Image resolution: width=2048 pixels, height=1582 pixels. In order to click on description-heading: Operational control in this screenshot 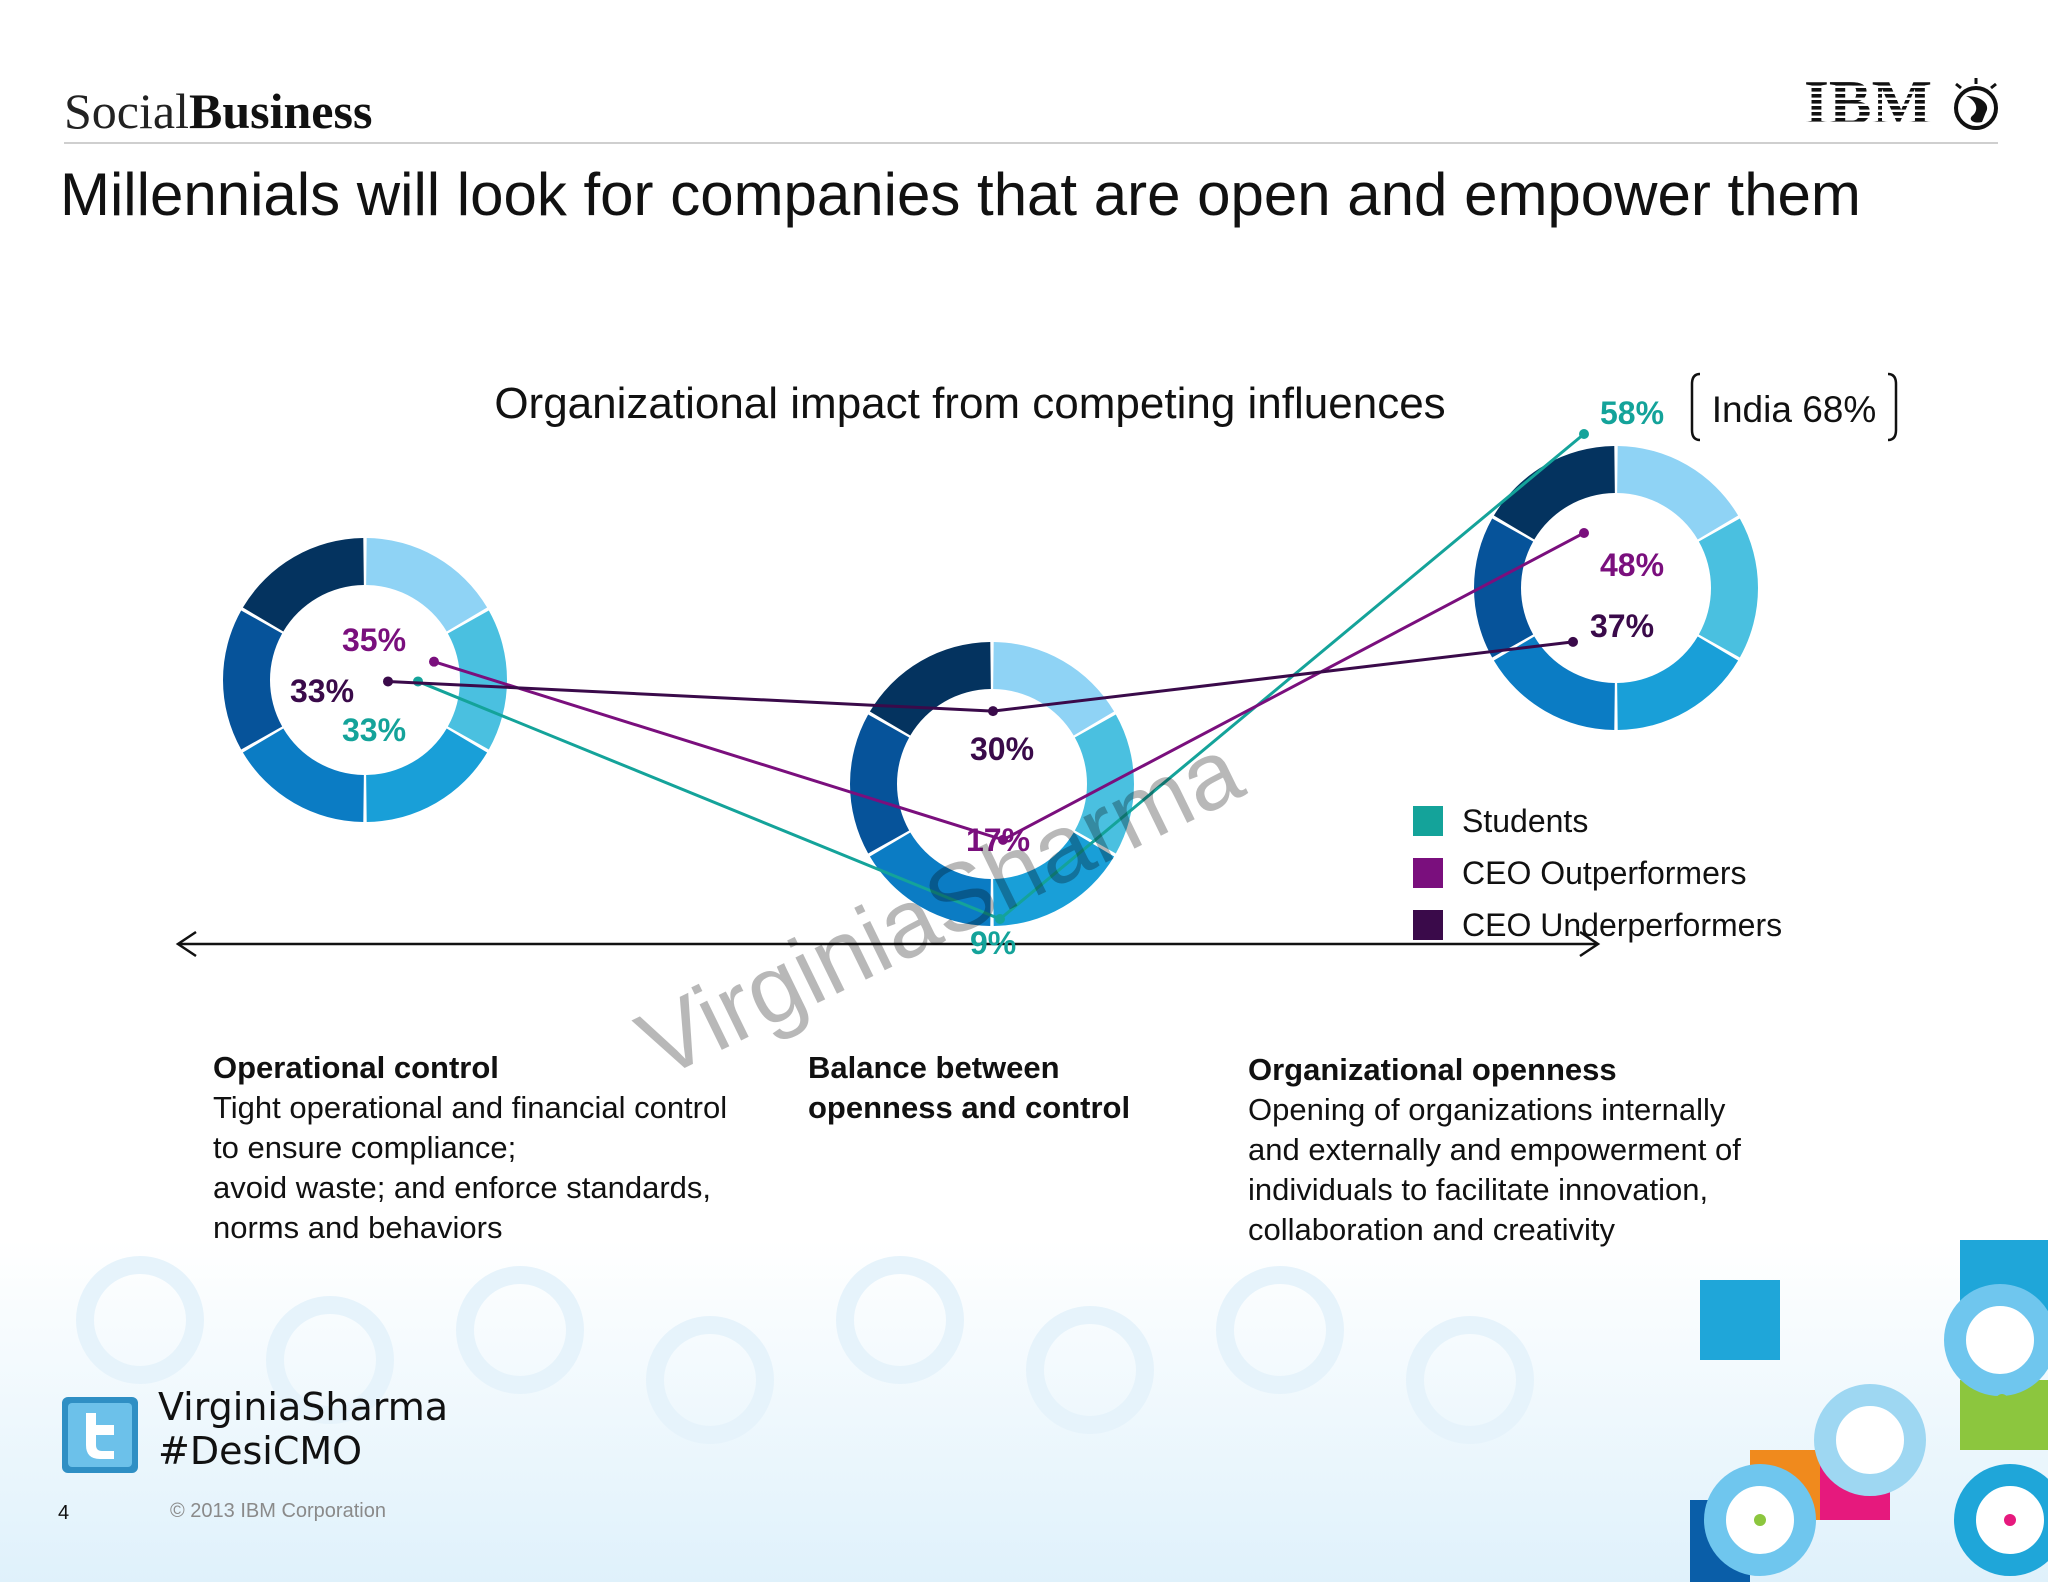, I will do `click(356, 1067)`.